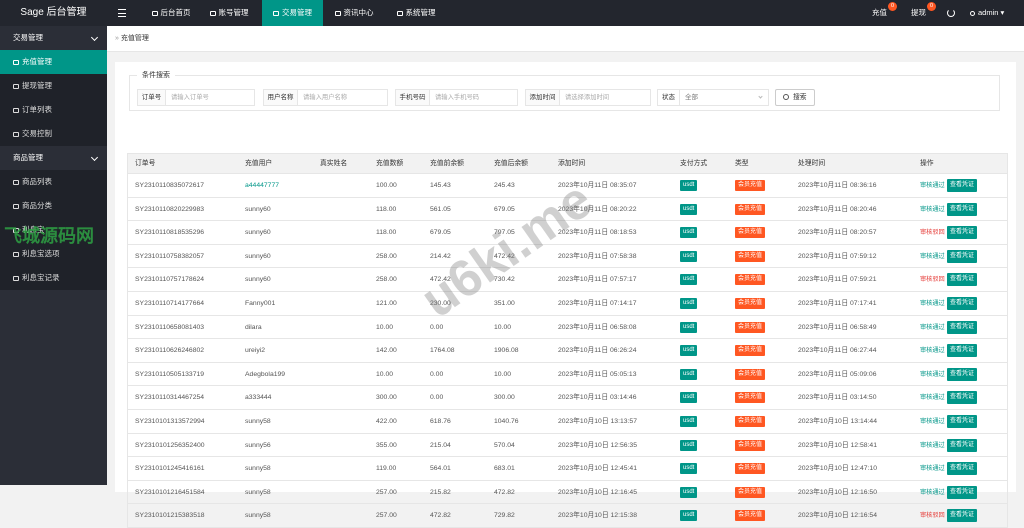 Image resolution: width=1024 pixels, height=528 pixels. Describe the element at coordinates (795, 97) in the screenshot. I see `search-button: 搜索` at that location.